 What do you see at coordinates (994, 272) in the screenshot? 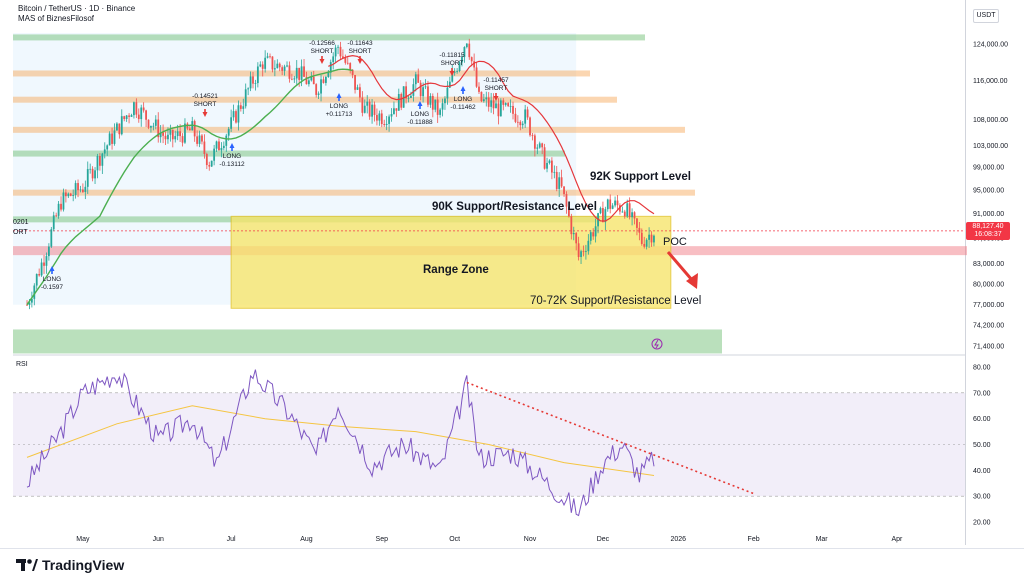
I see `price-axis` at bounding box center [994, 272].